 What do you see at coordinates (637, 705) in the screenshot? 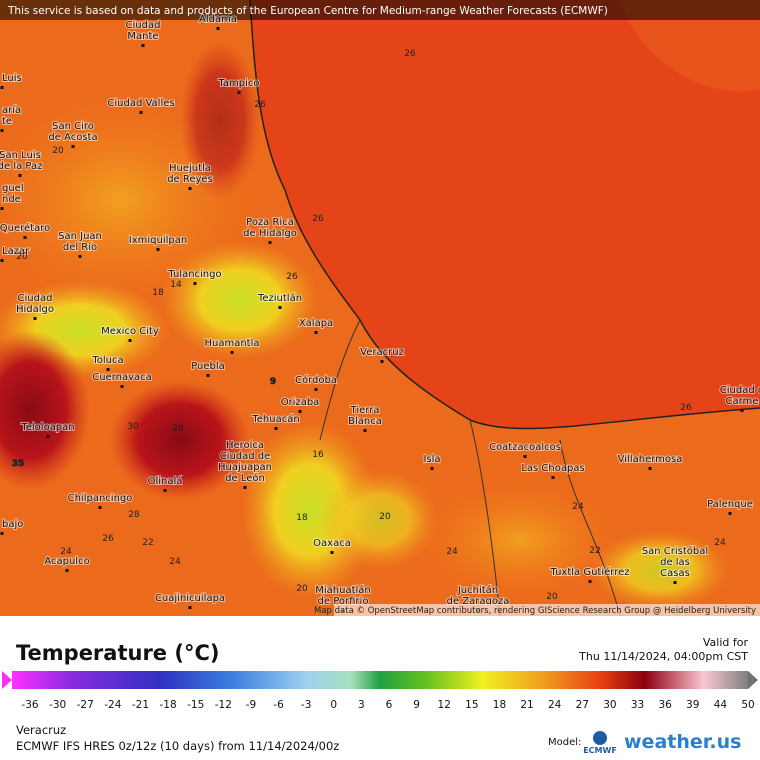
I see `legend-tick-label: 33` at bounding box center [637, 705].